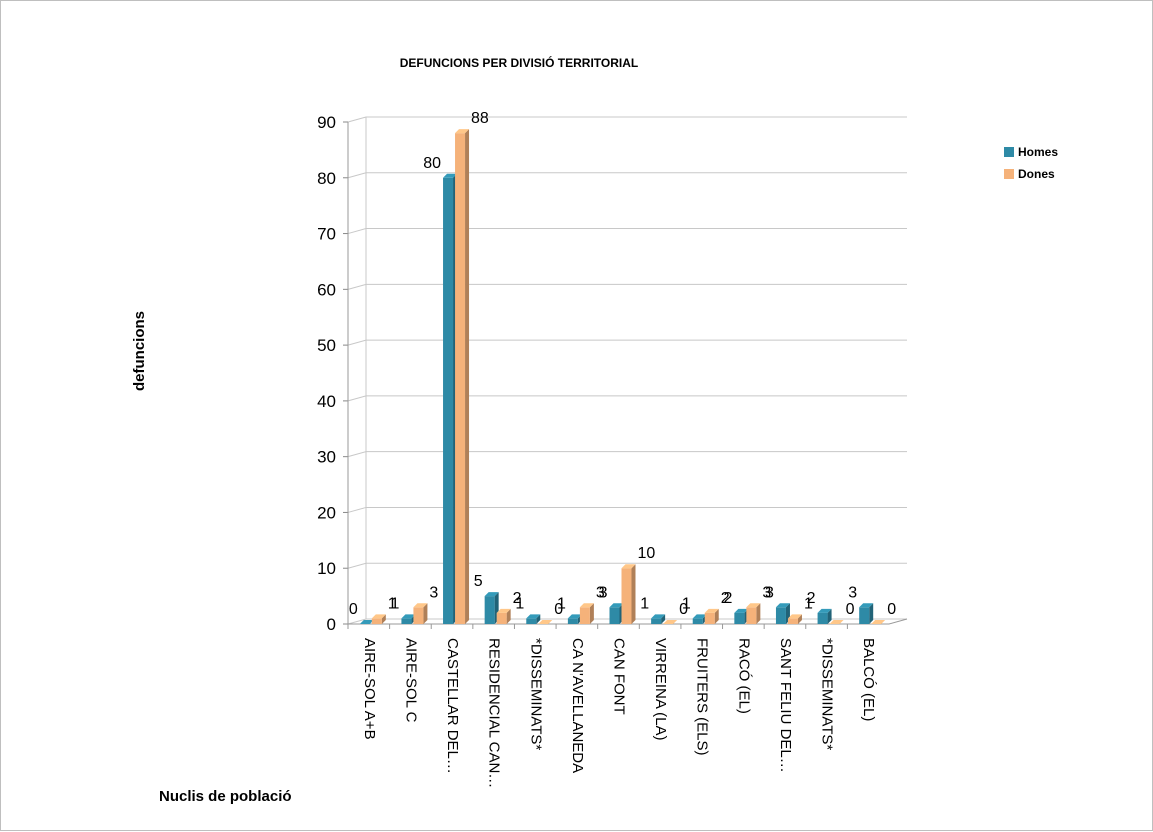  What do you see at coordinates (326, 122) in the screenshot?
I see `y-tick-label: 90` at bounding box center [326, 122].